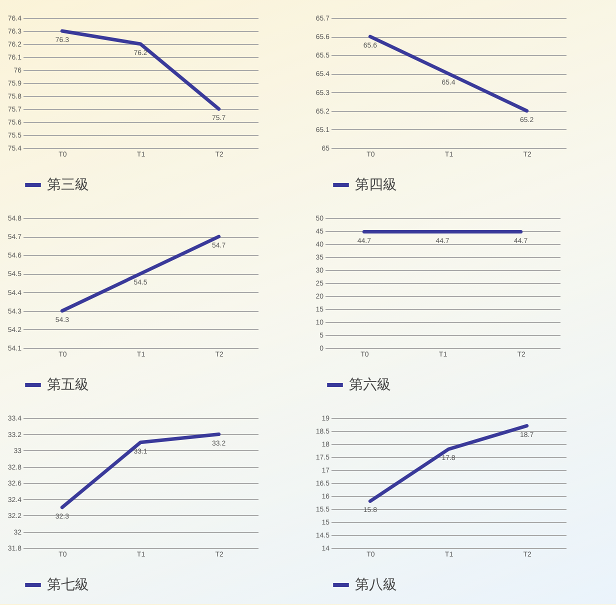  I want to click on legend-label: 第四級, so click(376, 185).